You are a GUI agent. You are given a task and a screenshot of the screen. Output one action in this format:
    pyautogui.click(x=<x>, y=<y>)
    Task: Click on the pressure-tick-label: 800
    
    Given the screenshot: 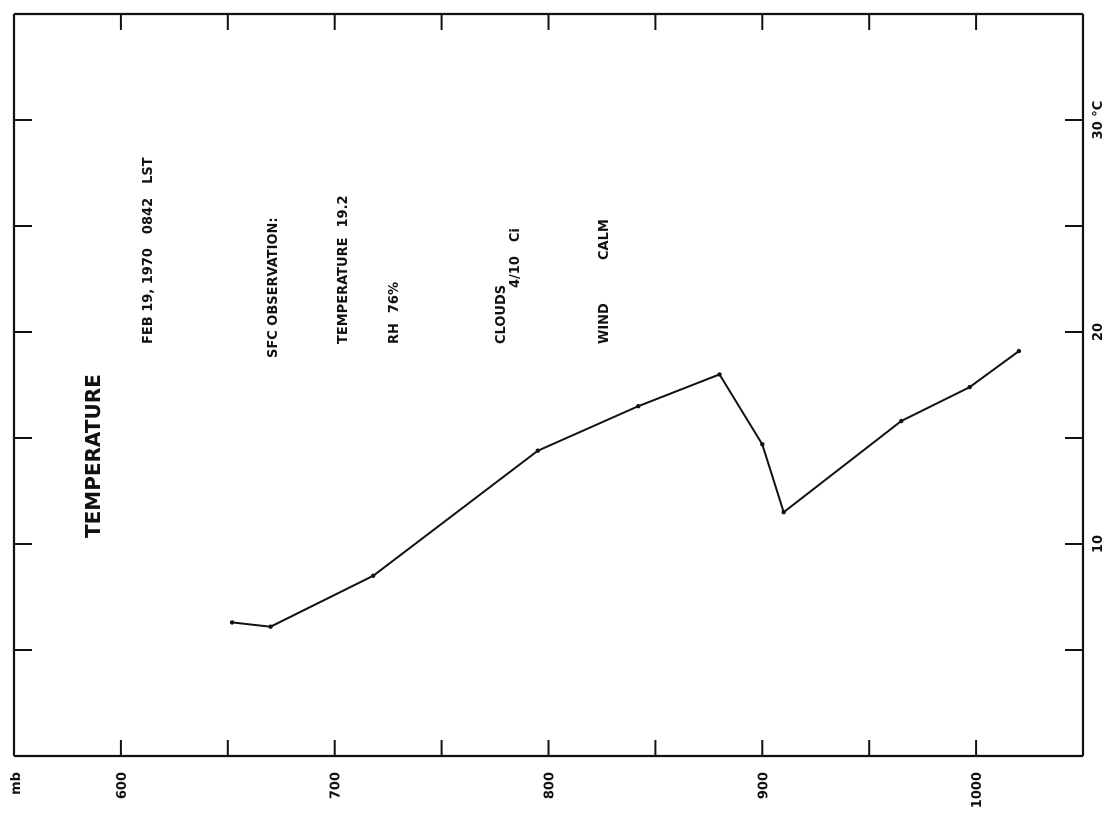 What is the action you would take?
    pyautogui.click(x=550, y=785)
    